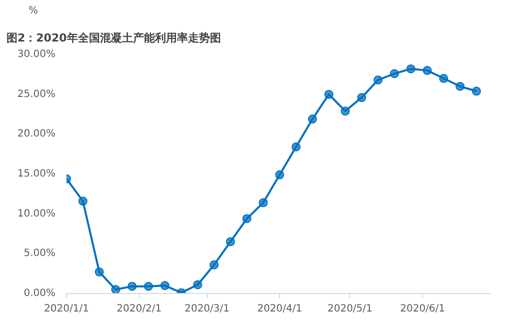 The image size is (505, 333). Describe the element at coordinates (139, 309) in the screenshot. I see `x-tick-label: 2020/2/1` at that location.